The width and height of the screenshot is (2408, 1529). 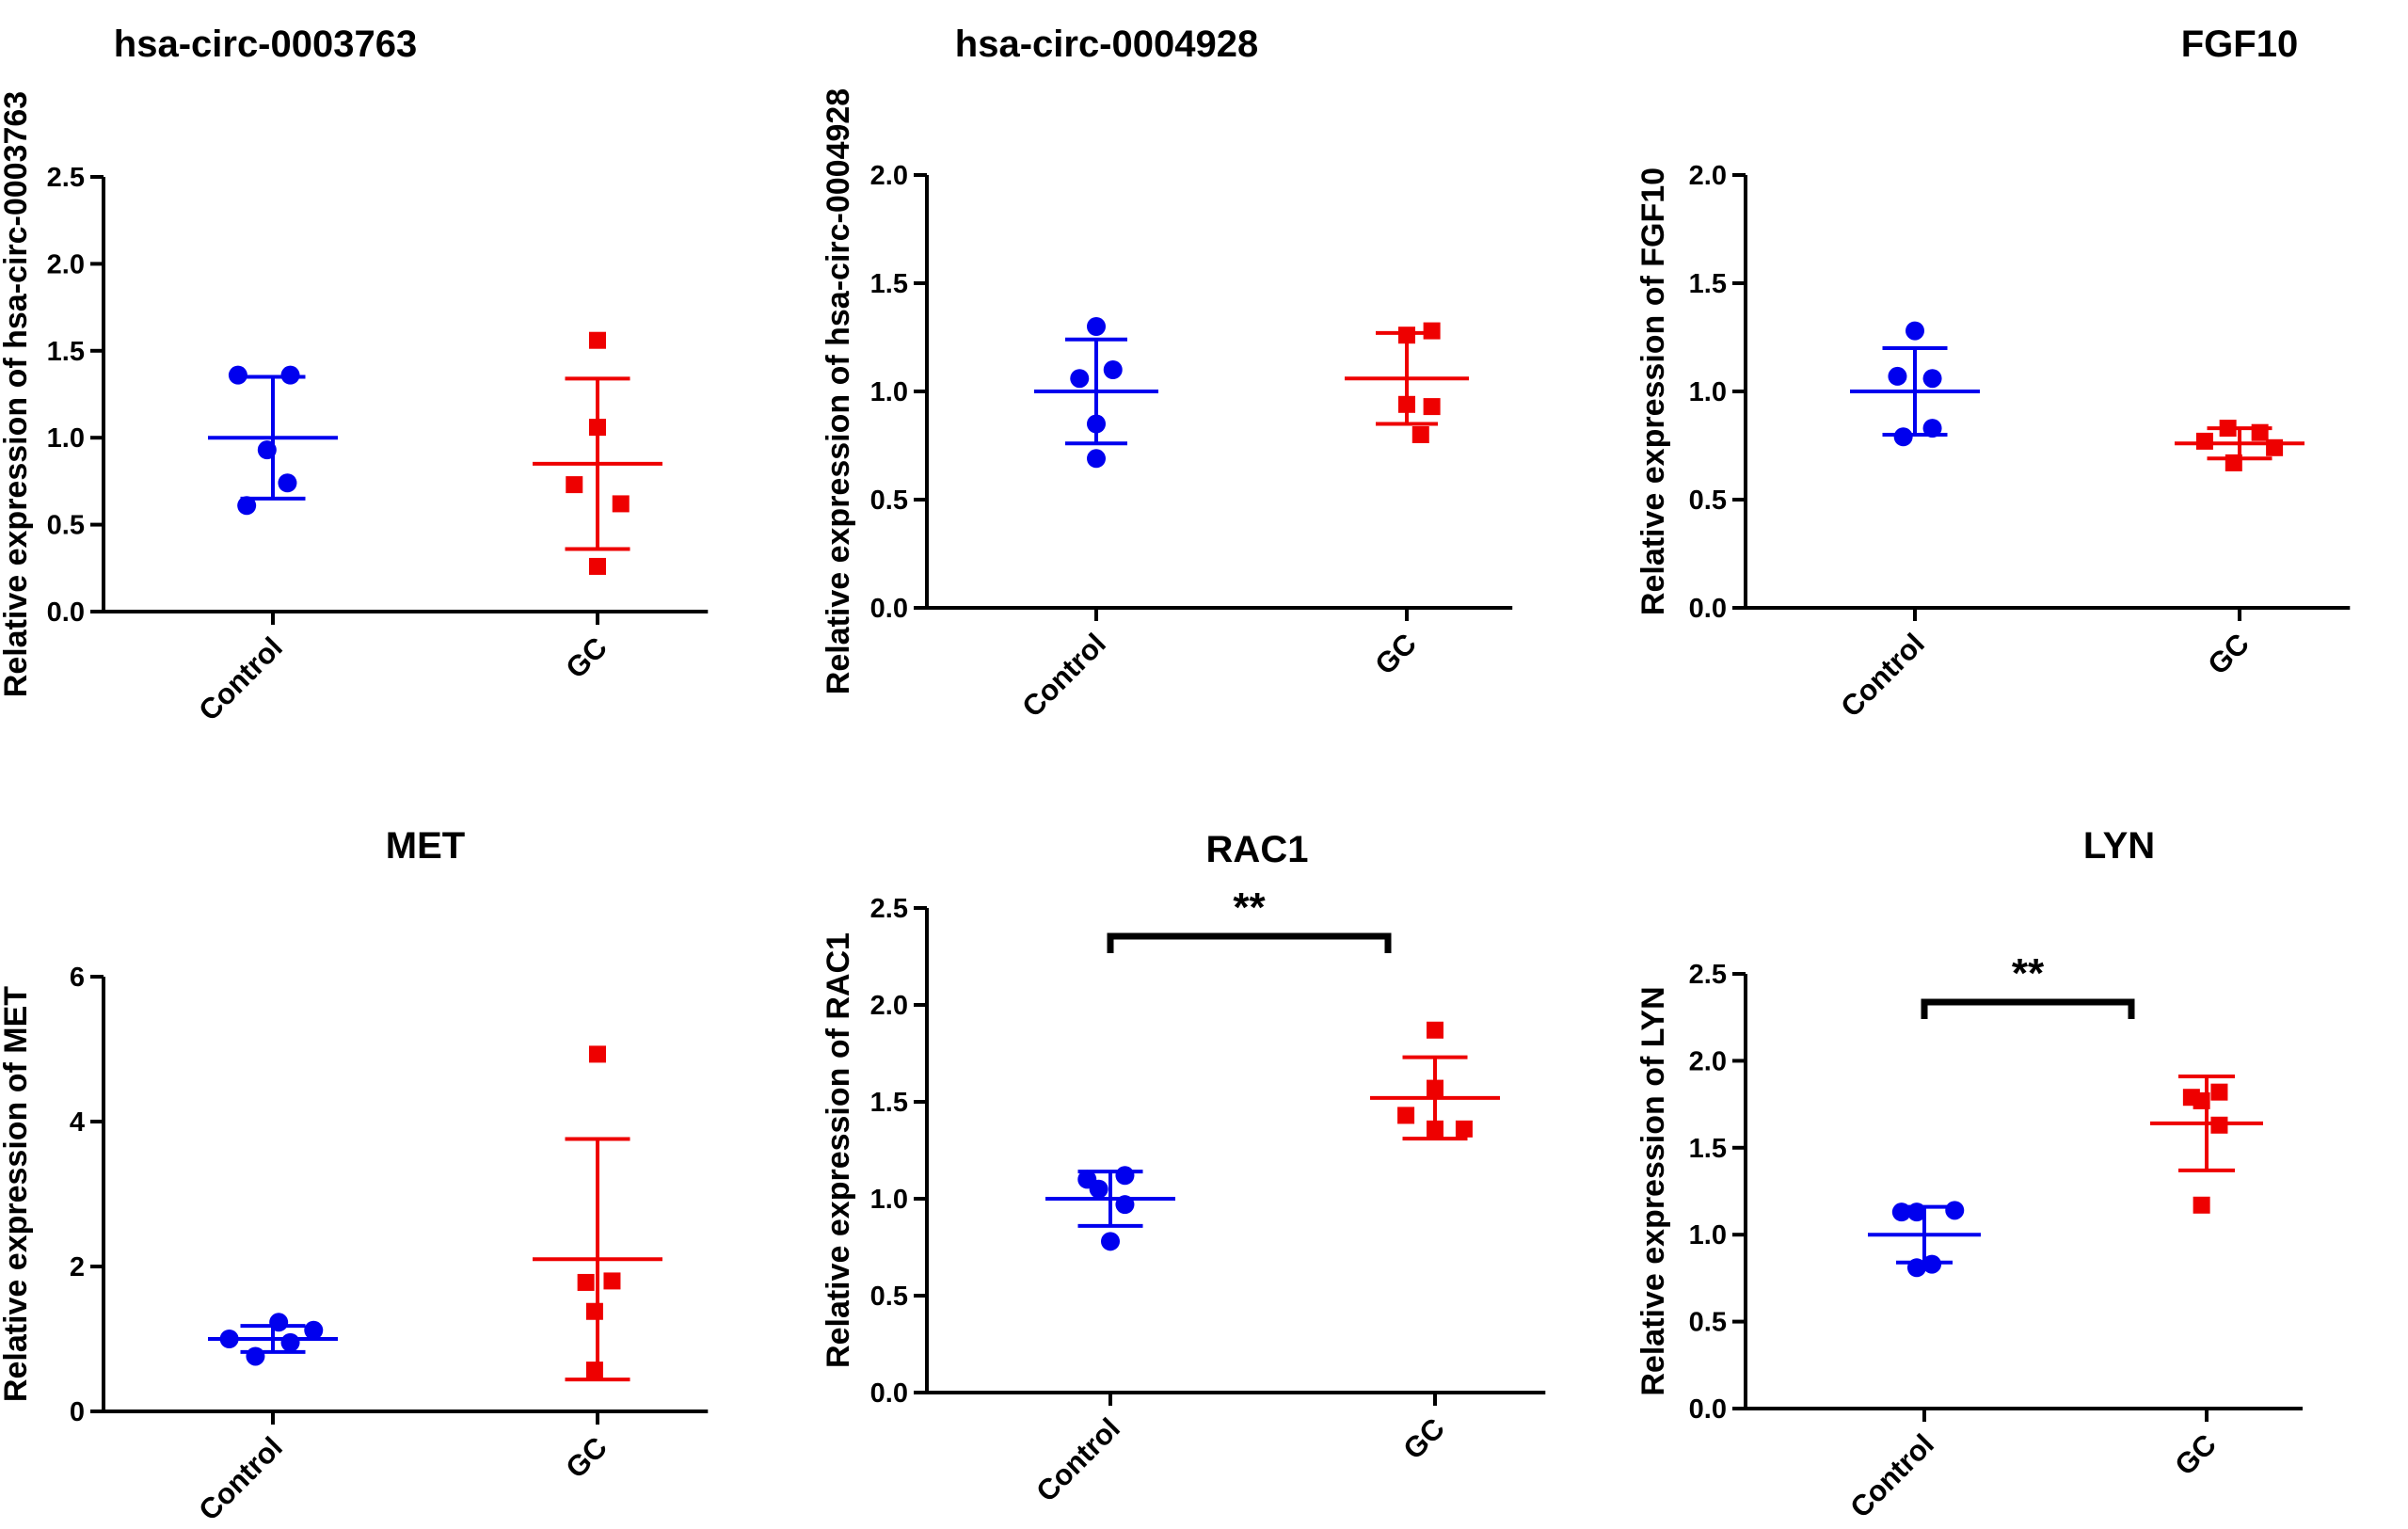 I want to click on y-axis-label: Relative expression of hsa-circ-0003763, so click(x=17, y=394).